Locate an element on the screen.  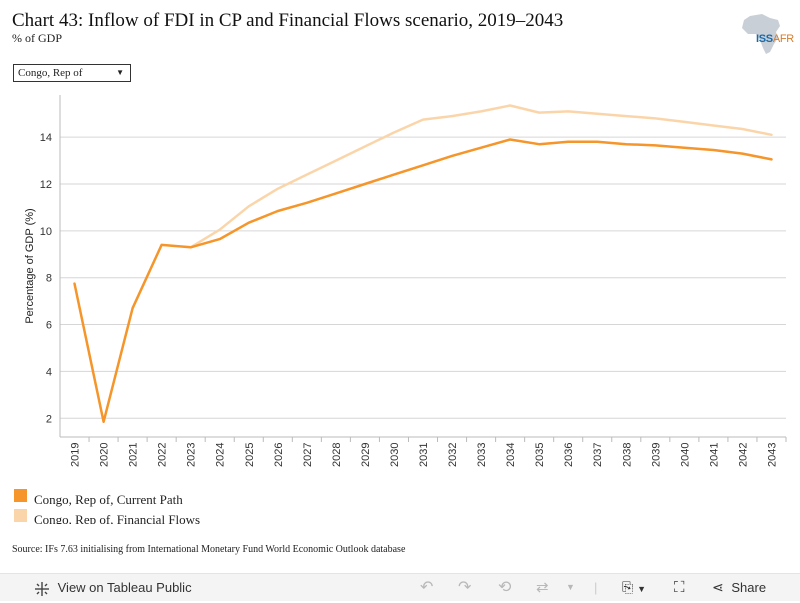
y-tick-label: 10 is located at coordinates (46, 232).